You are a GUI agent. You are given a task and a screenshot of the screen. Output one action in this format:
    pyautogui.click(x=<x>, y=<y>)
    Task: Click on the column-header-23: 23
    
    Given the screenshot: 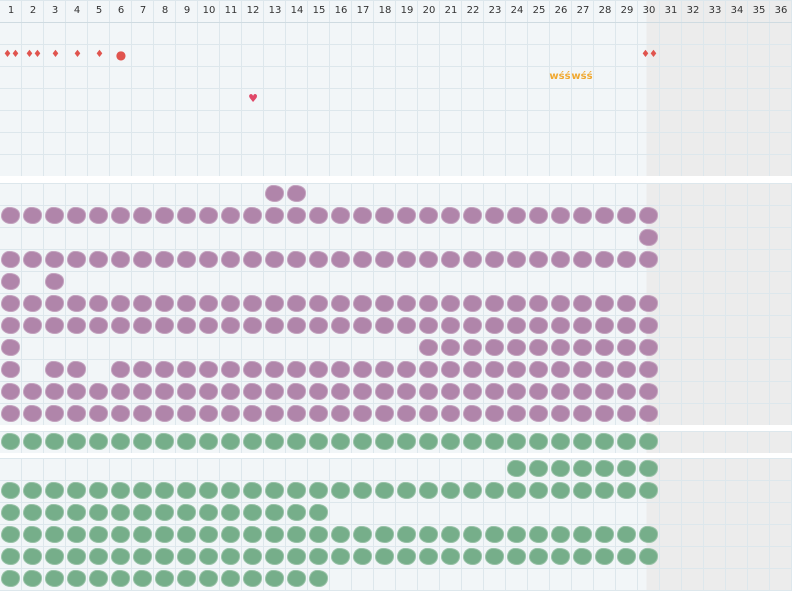 What is the action you would take?
    pyautogui.click(x=495, y=10)
    